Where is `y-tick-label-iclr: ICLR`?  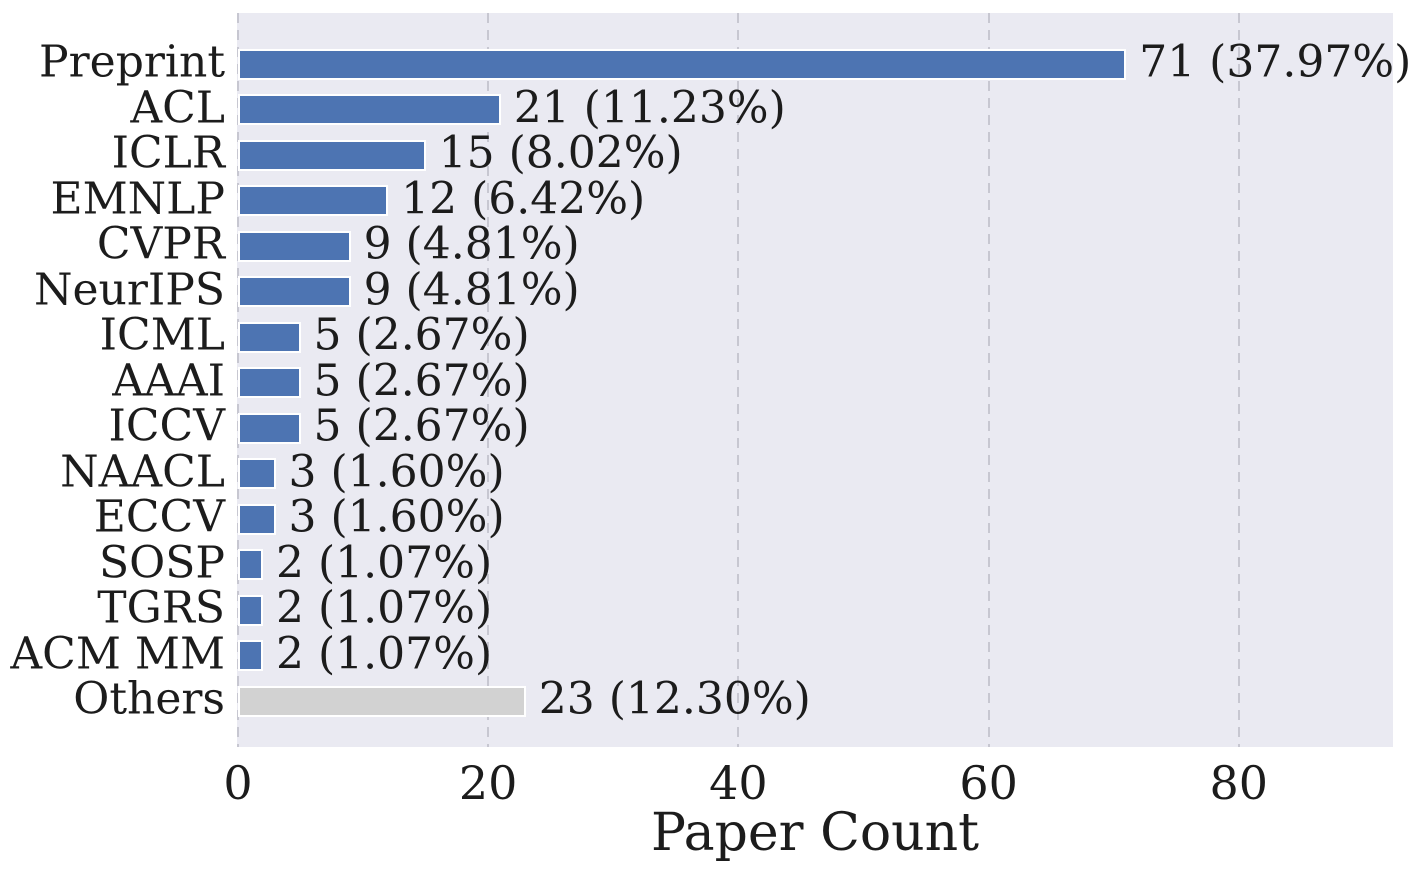 y-tick-label-iclr: ICLR is located at coordinates (168, 153).